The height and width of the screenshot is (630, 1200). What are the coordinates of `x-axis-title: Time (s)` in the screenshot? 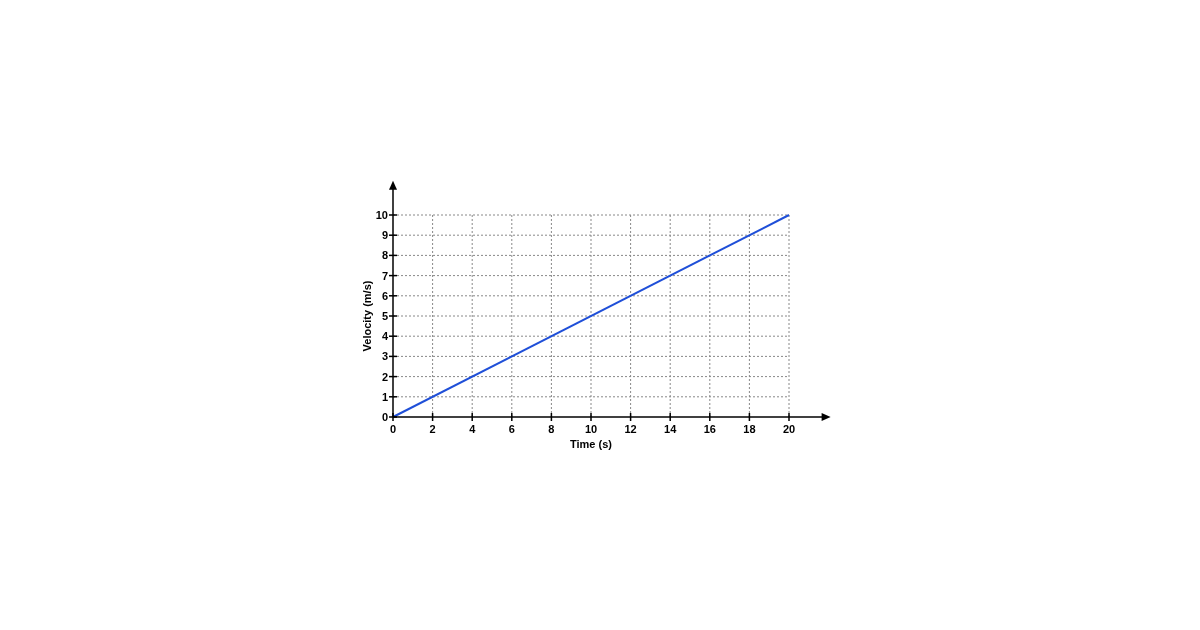 It's located at (591, 444).